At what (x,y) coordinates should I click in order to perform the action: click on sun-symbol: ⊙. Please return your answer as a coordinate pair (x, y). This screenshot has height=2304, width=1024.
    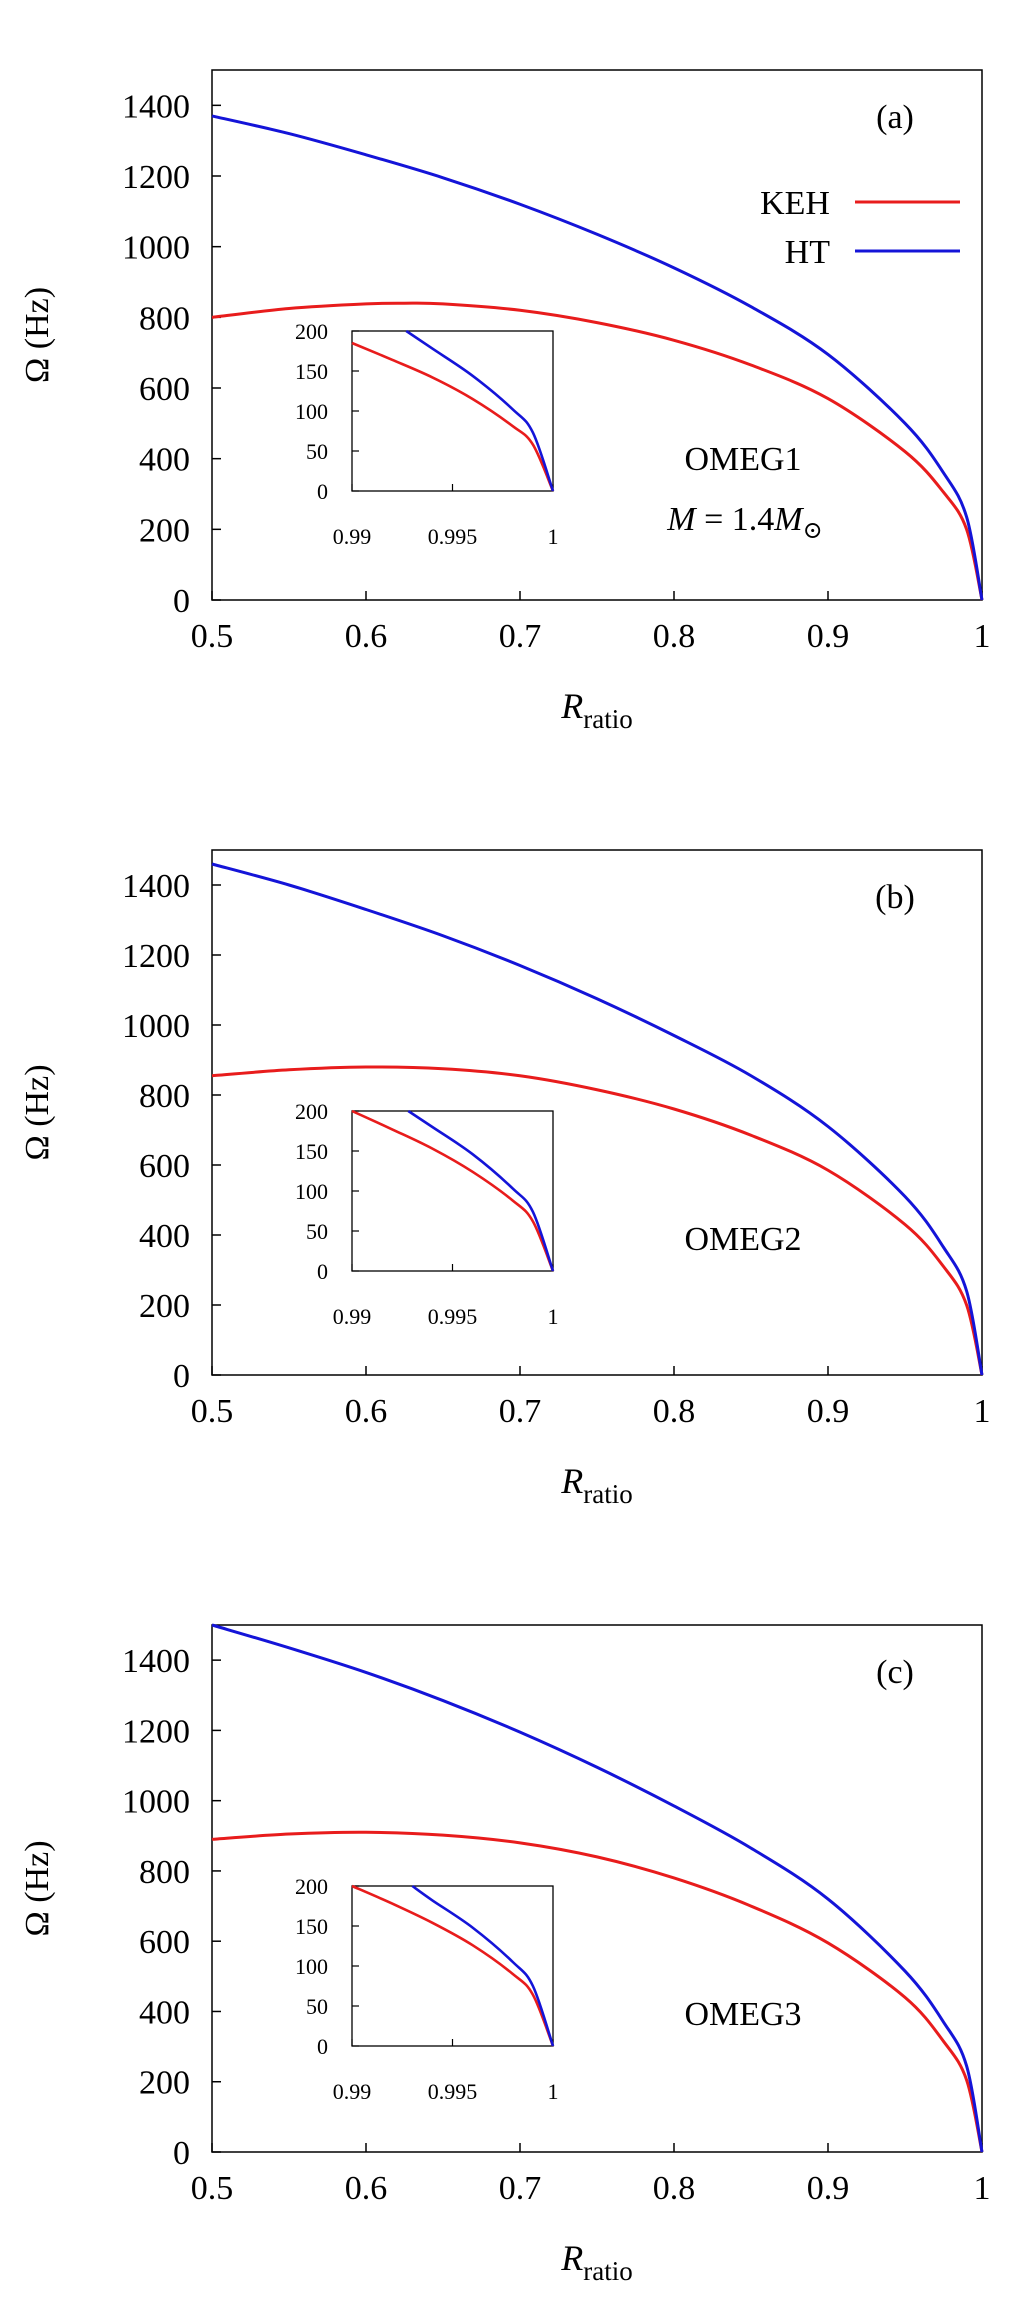
    Looking at the image, I should click on (813, 531).